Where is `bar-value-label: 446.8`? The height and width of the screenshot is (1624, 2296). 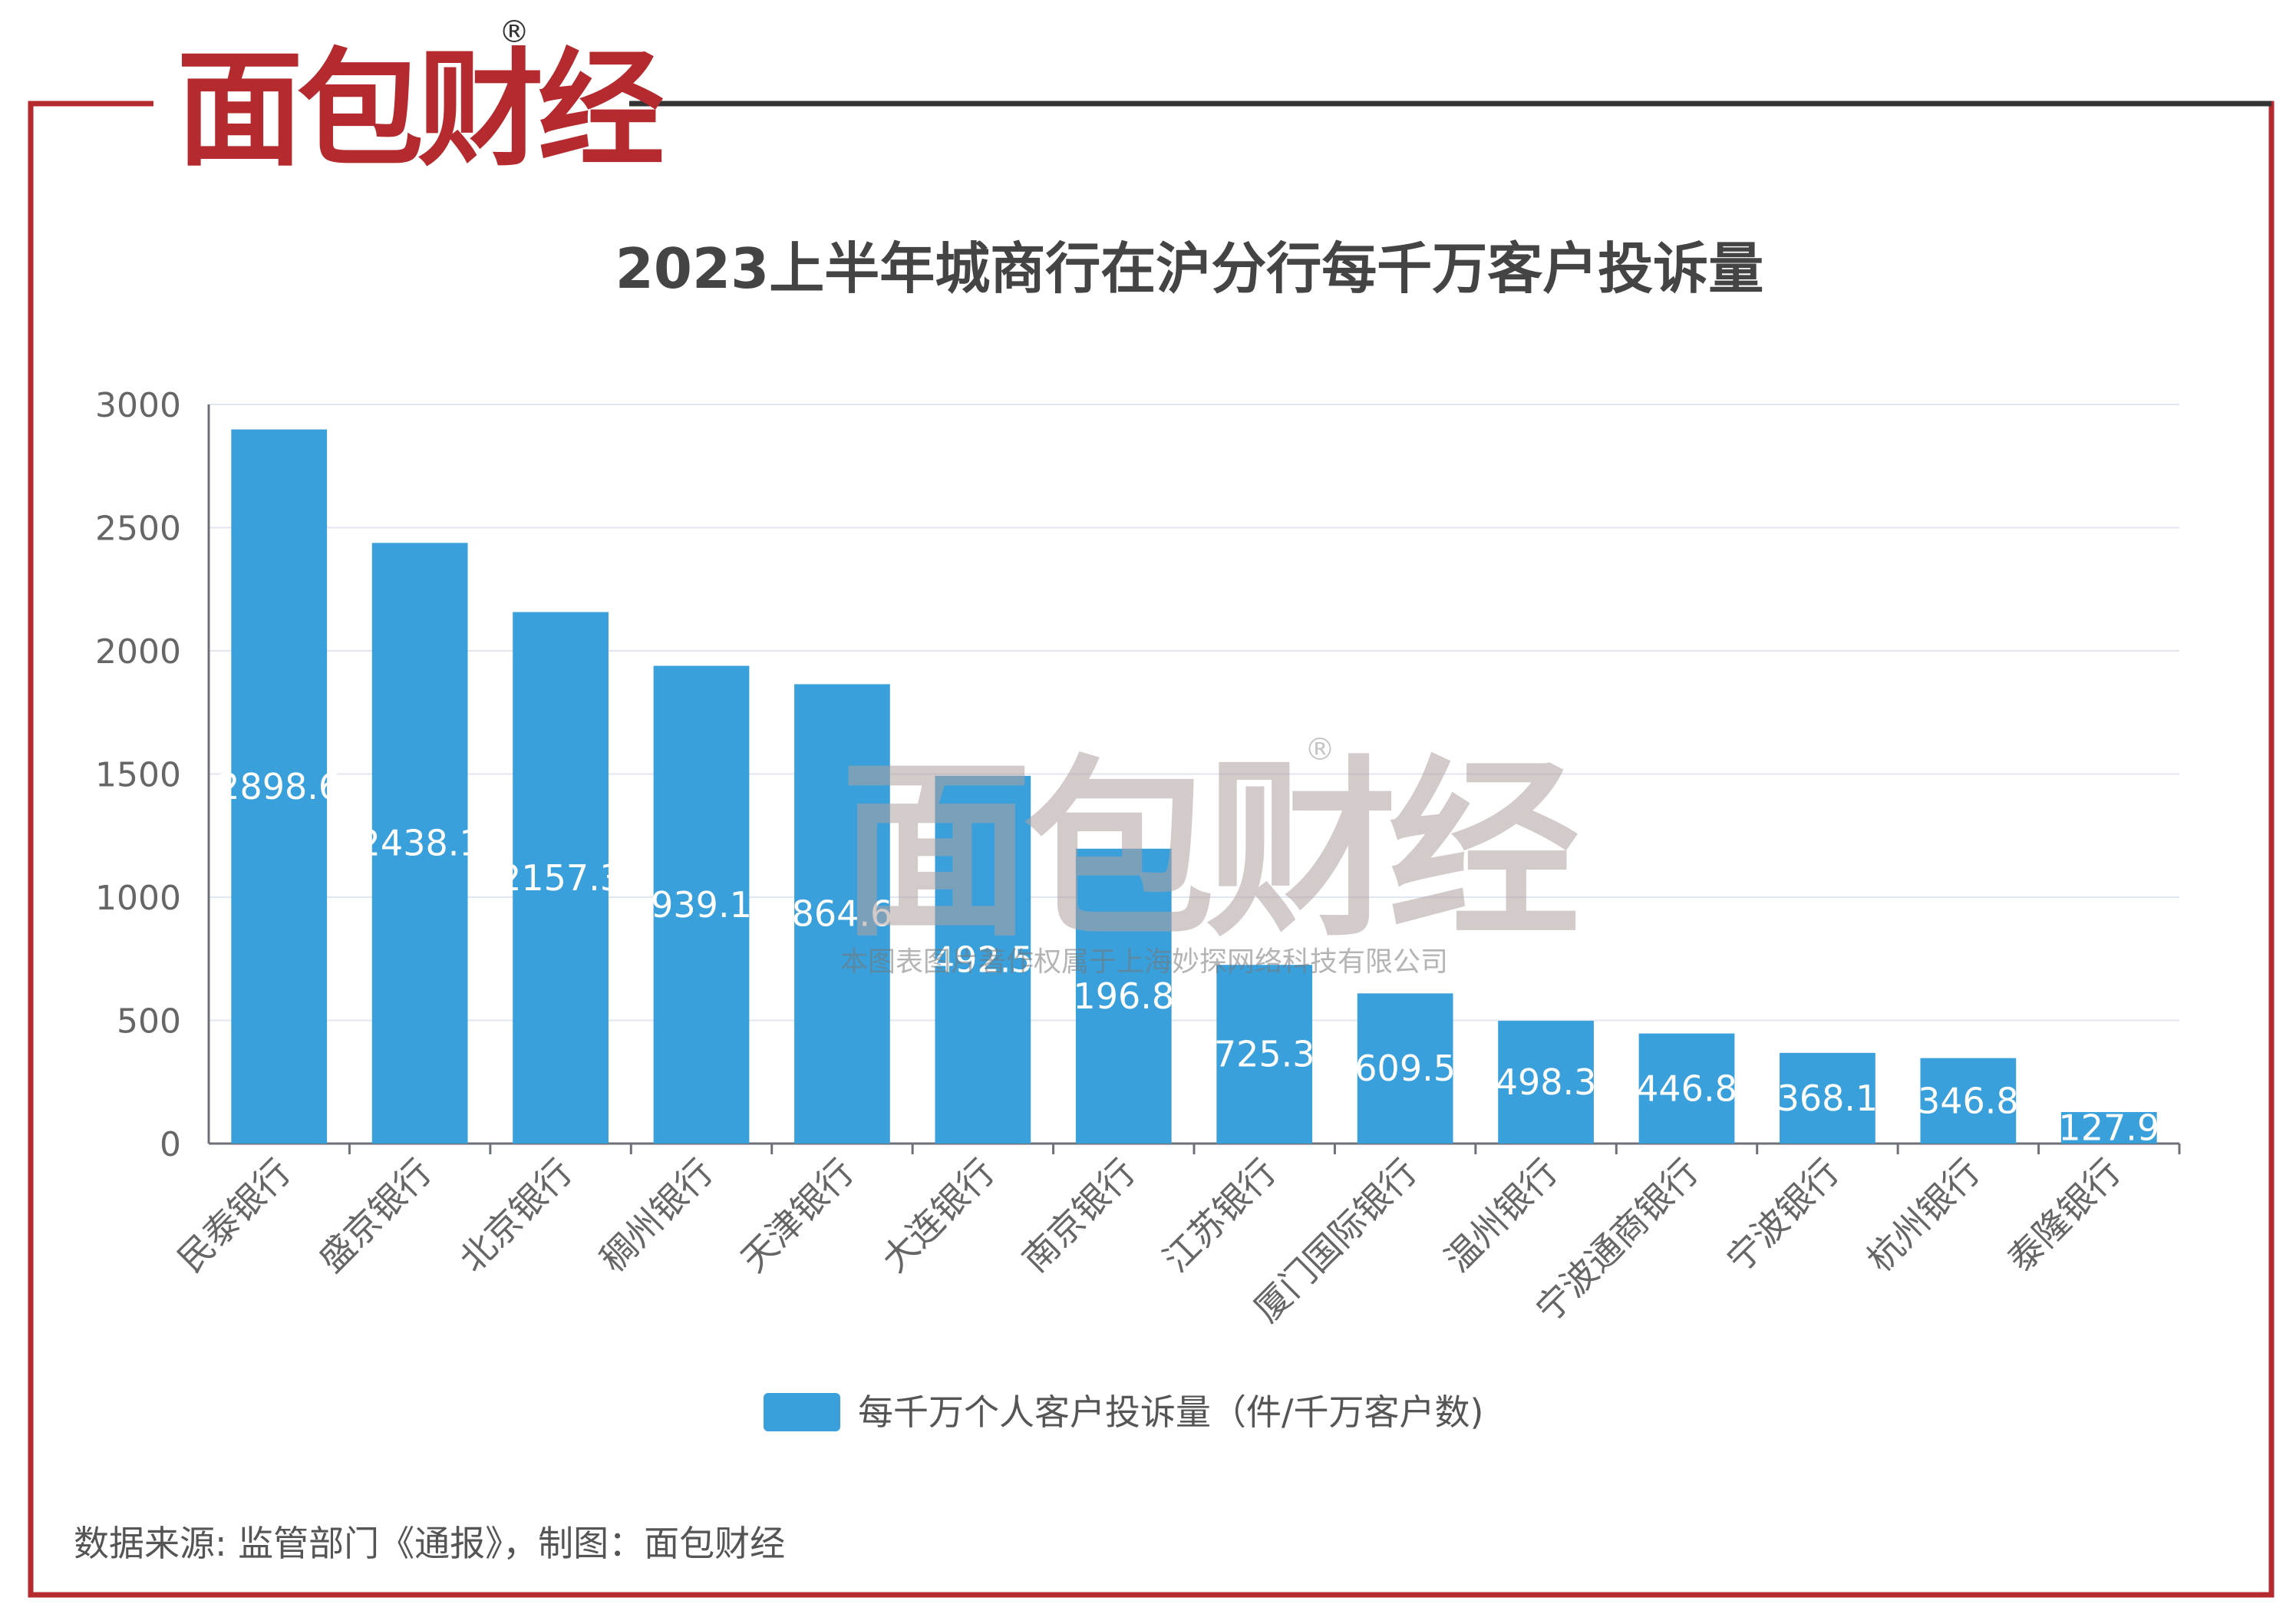
bar-value-label: 446.8 is located at coordinates (1686, 1088).